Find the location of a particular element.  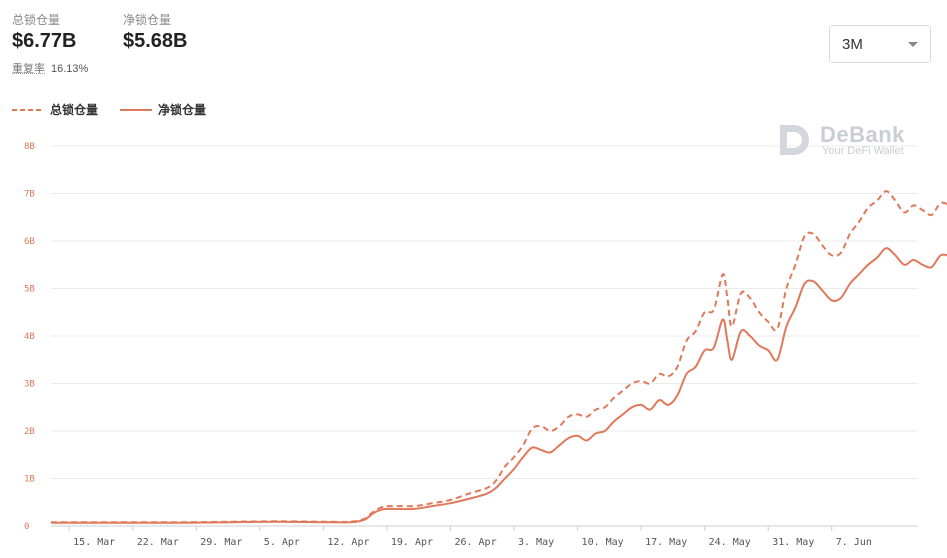

overlap-rate-value: 16.13% is located at coordinates (70, 69).